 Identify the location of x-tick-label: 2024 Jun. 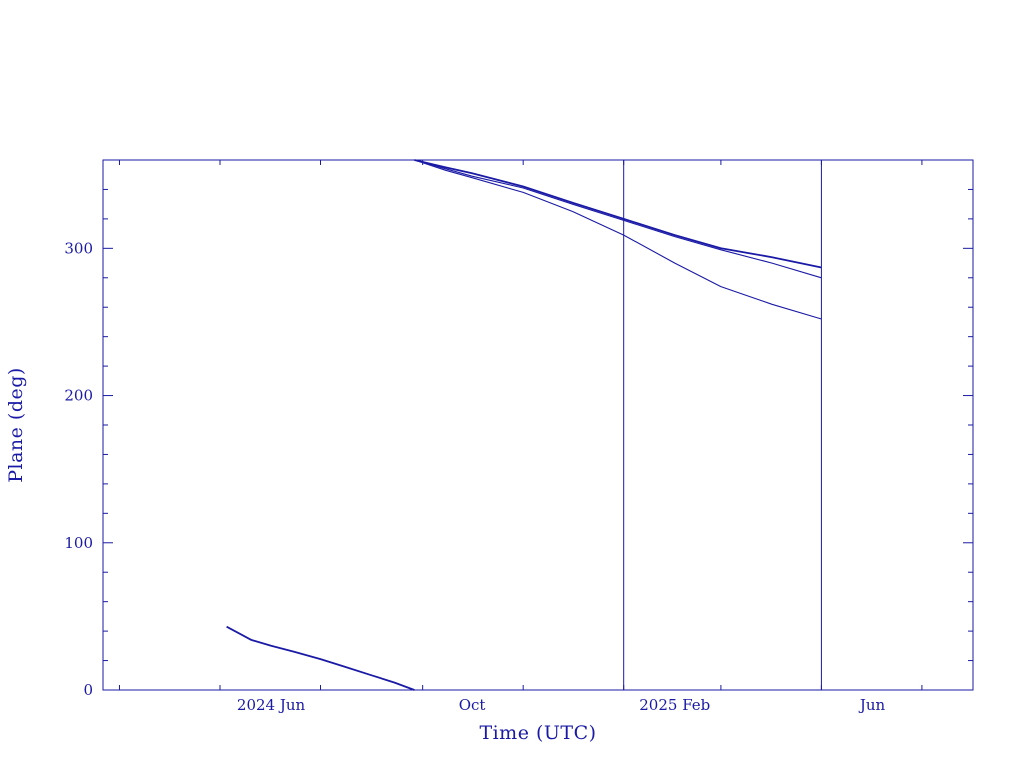
(271, 705).